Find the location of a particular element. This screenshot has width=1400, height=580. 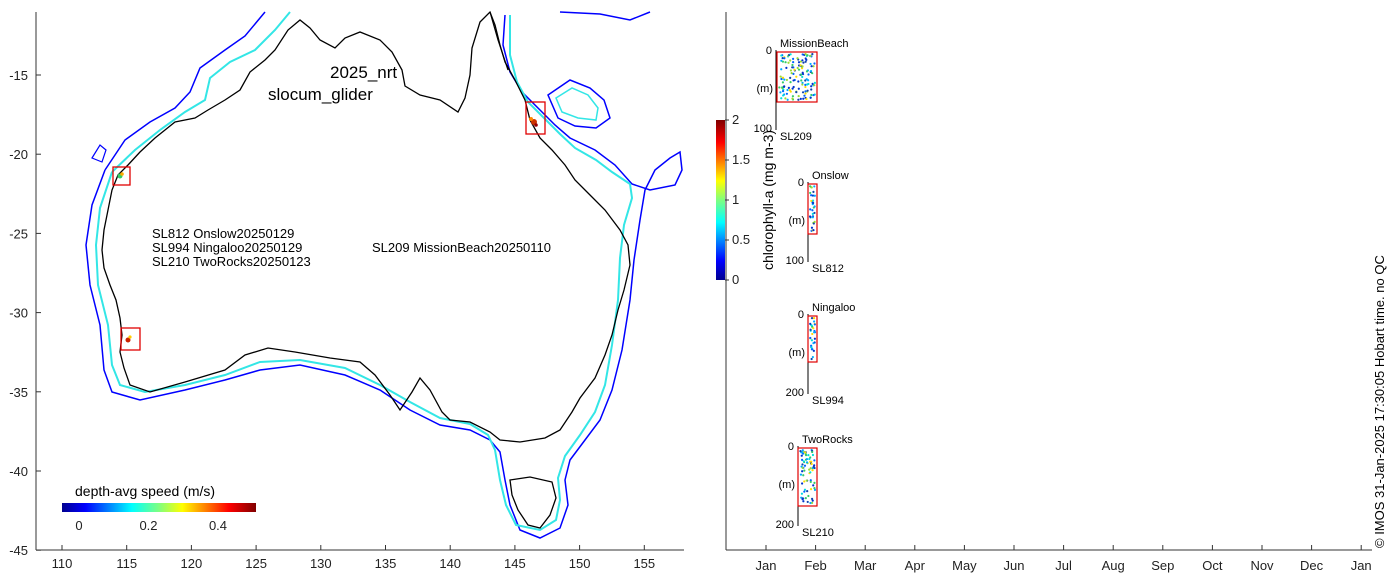

month-tick-label: Nov is located at coordinates (1262, 565).